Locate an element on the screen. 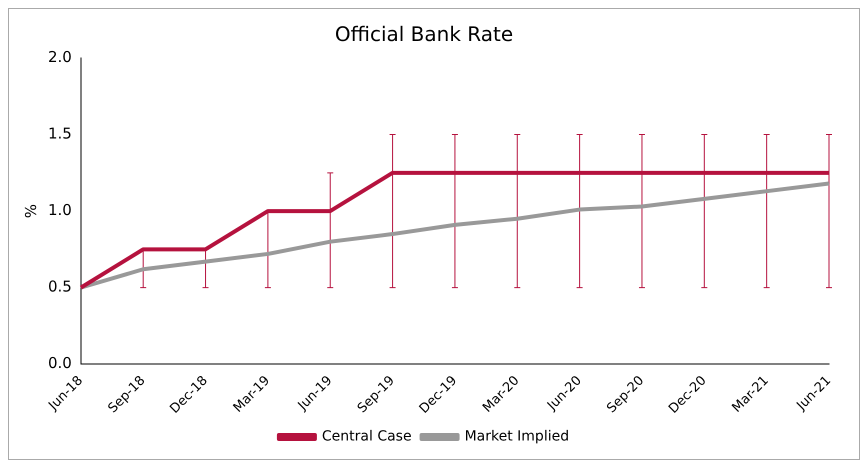  y-tick-label: 0.0 is located at coordinates (60, 363).